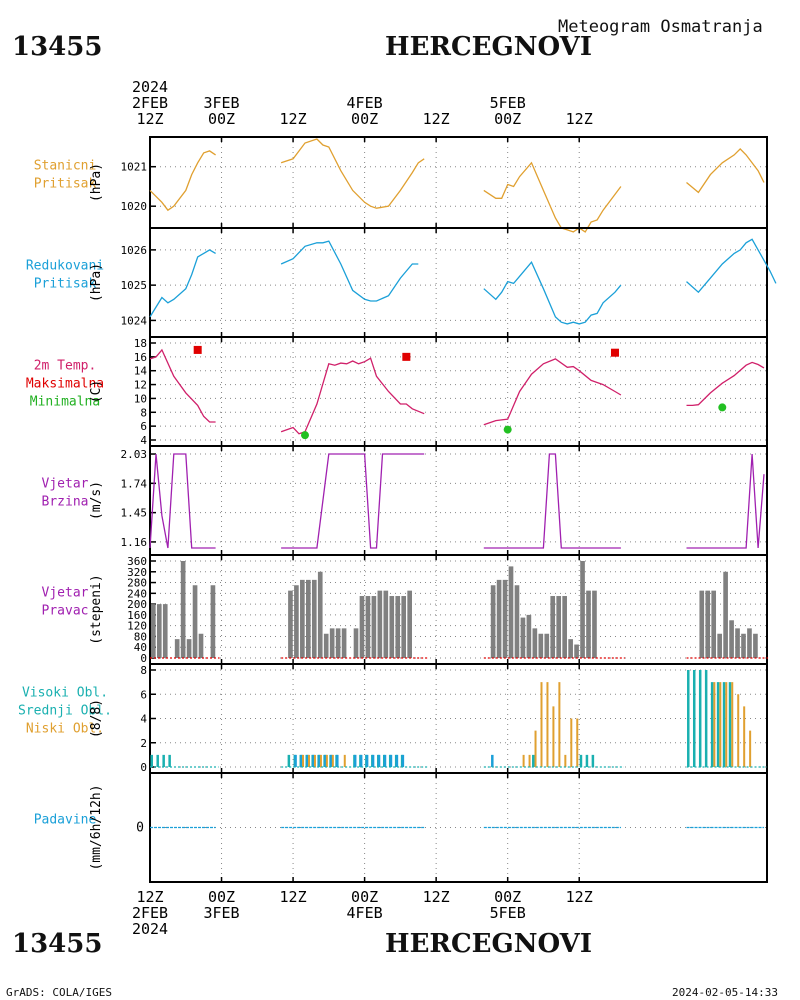 The height and width of the screenshot is (1000, 800). I want to click on time-label-top: 4FEB, so click(365, 103).